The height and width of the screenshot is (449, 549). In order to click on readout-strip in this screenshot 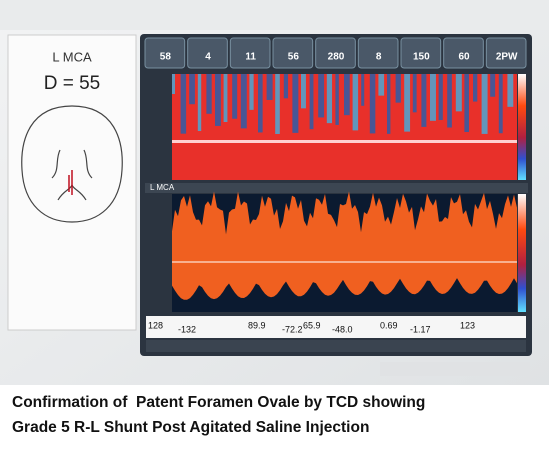, I will do `click(336, 327)`.